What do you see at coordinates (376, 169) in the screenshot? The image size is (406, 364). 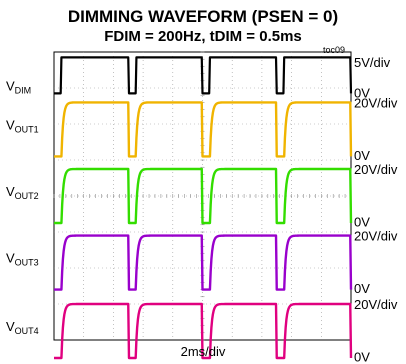 I see `scale-label-vout2: 20V/div` at bounding box center [376, 169].